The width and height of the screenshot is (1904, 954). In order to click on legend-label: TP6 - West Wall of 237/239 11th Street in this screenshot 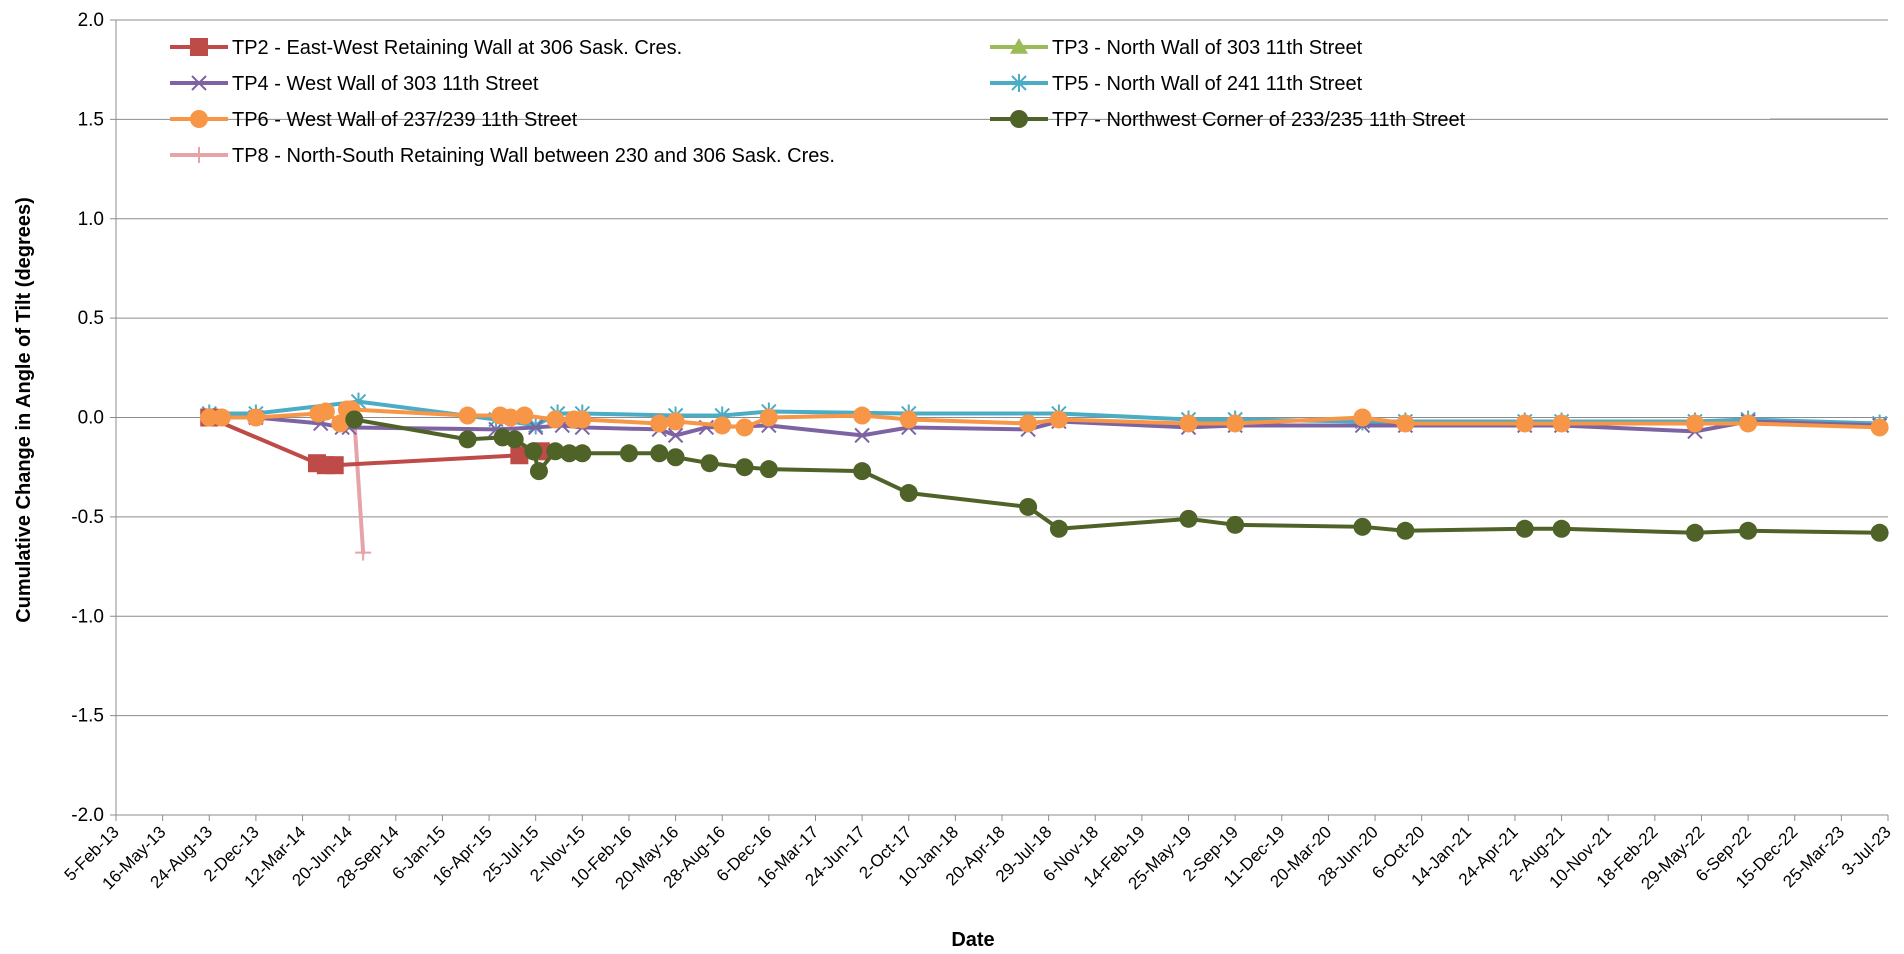, I will do `click(405, 120)`.